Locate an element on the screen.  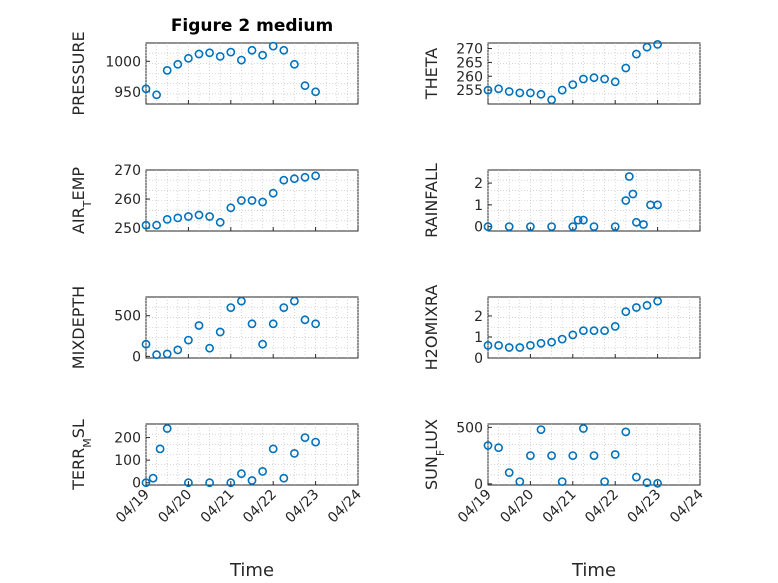
subplot-mixdepth: 0 500 MIXDEPTH is located at coordinates (214, 327).